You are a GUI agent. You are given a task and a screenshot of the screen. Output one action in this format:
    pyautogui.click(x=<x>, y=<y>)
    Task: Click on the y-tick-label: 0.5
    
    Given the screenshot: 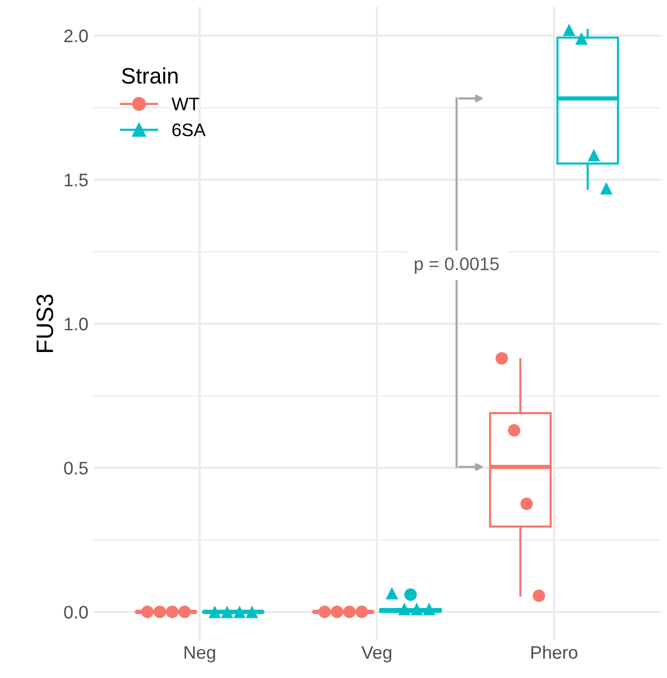 What is the action you would take?
    pyautogui.click(x=76, y=468)
    